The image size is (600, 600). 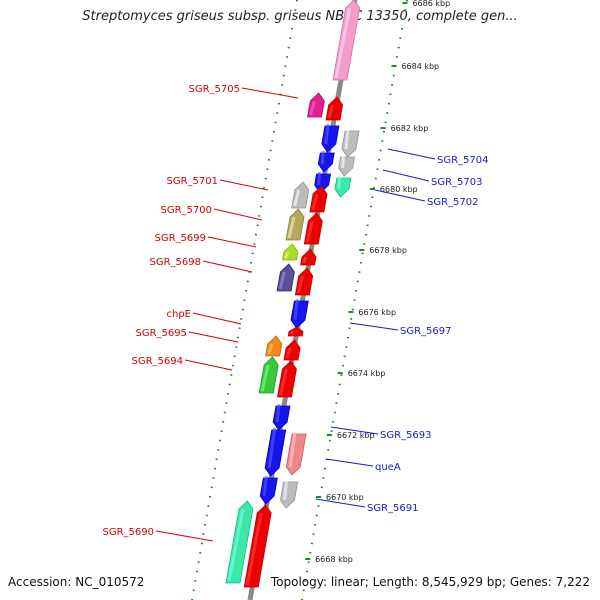 I want to click on right-label-SGR_5691: SGR_5691, so click(x=367, y=506).